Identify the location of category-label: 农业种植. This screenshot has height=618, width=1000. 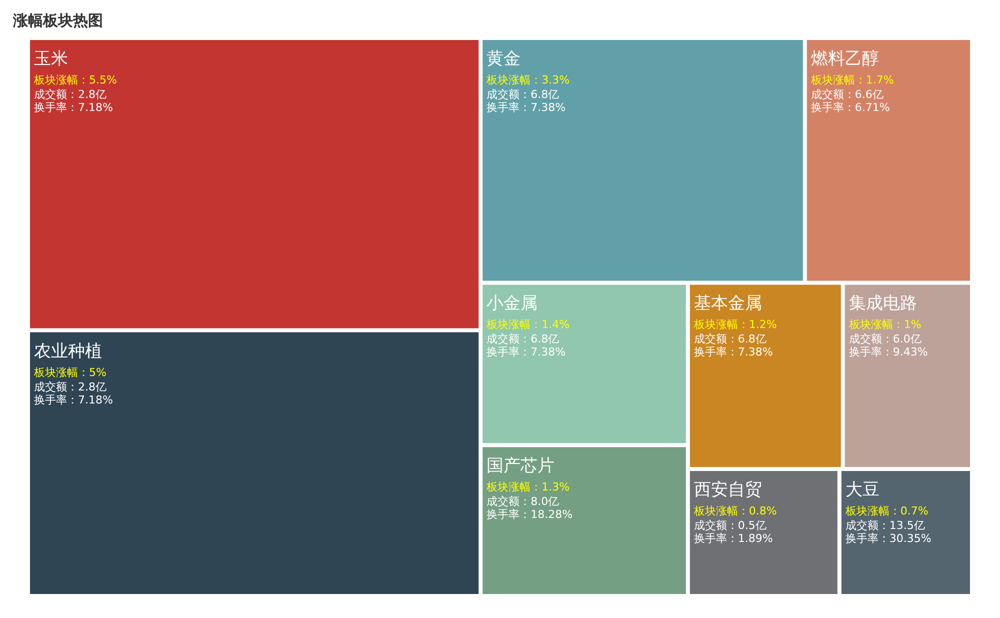
(68, 351).